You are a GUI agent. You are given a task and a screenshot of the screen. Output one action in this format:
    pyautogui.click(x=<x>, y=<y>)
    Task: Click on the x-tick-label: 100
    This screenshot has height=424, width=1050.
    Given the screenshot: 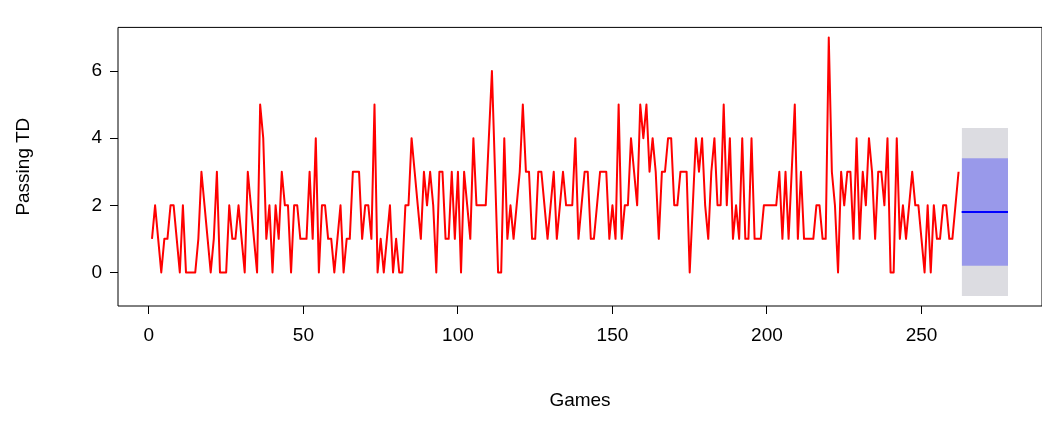 What is the action you would take?
    pyautogui.click(x=458, y=334)
    